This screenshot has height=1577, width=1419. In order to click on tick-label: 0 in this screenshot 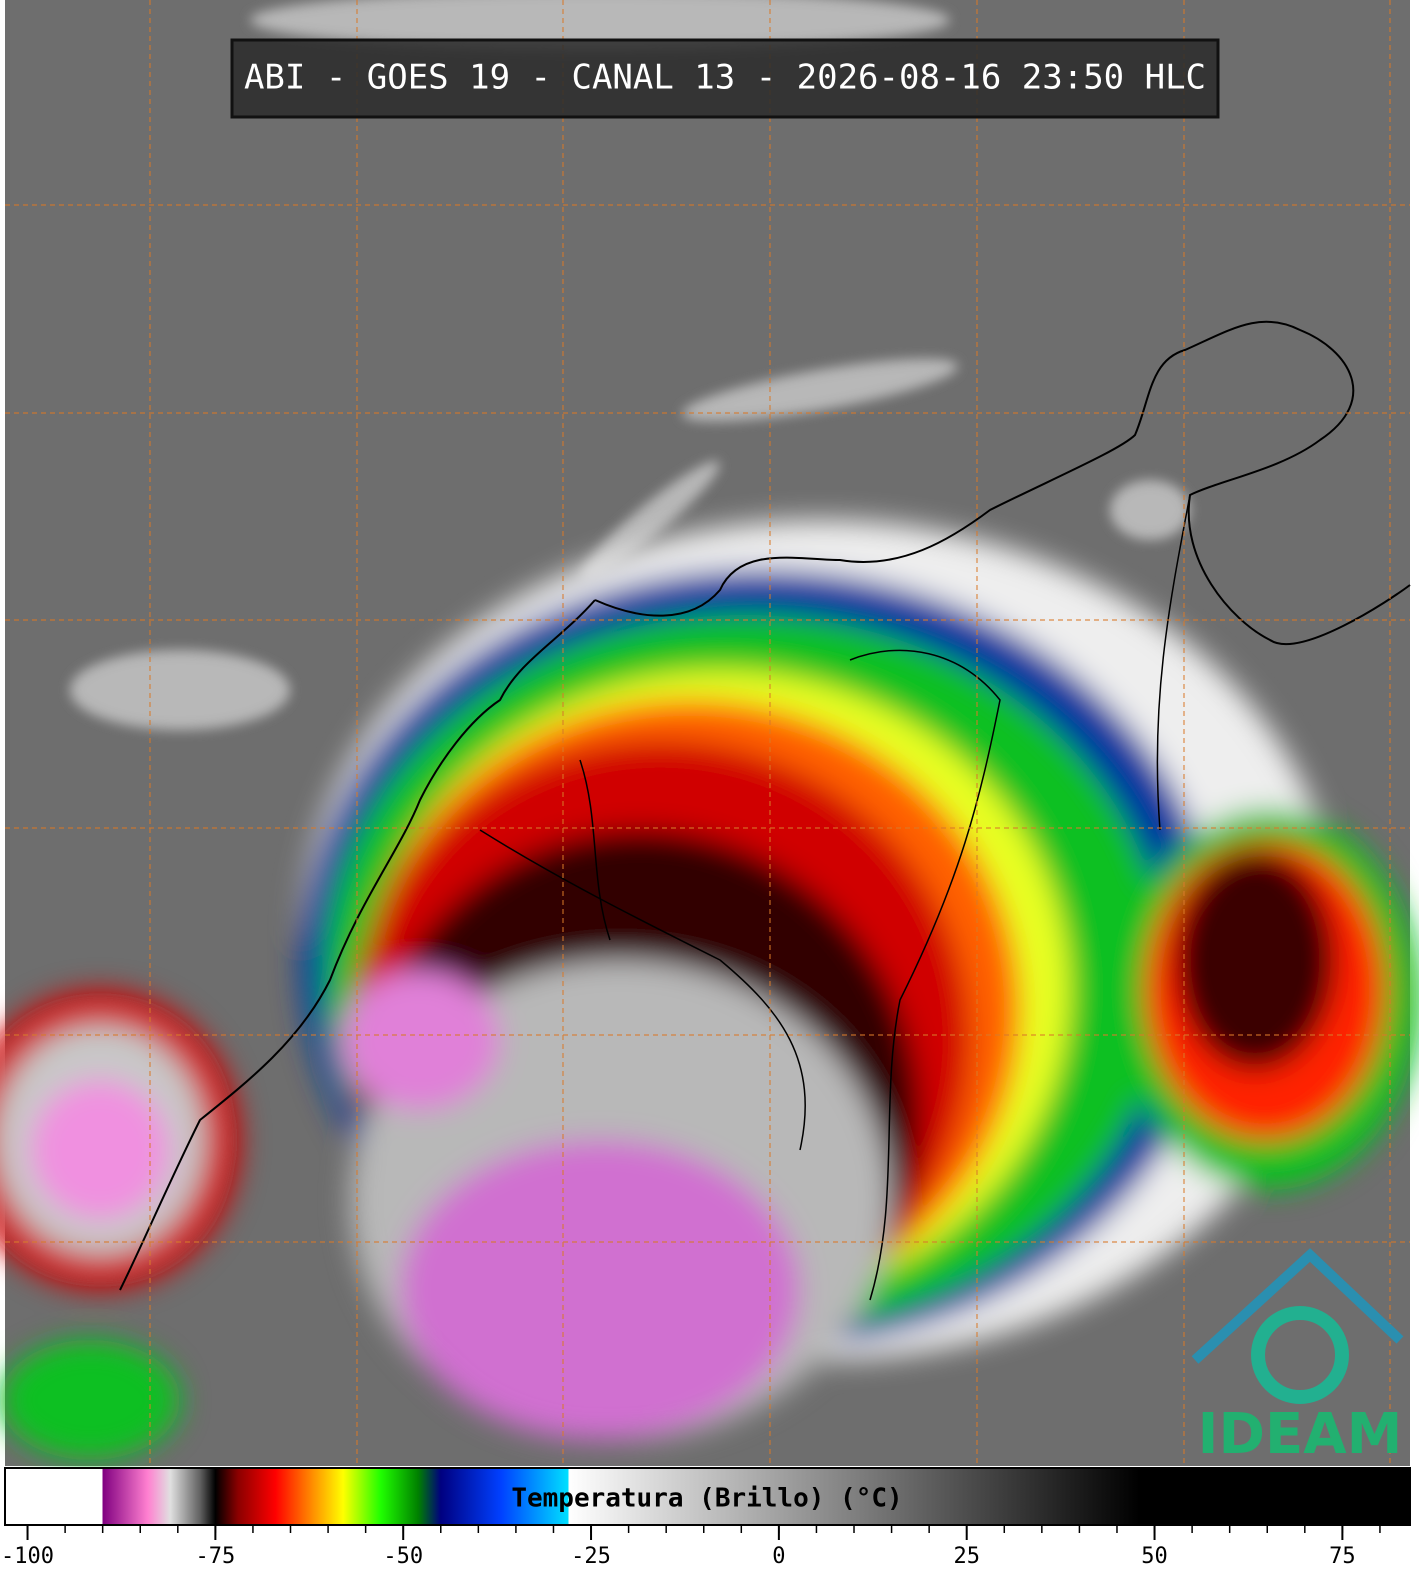, I will do `click(778, 1556)`.